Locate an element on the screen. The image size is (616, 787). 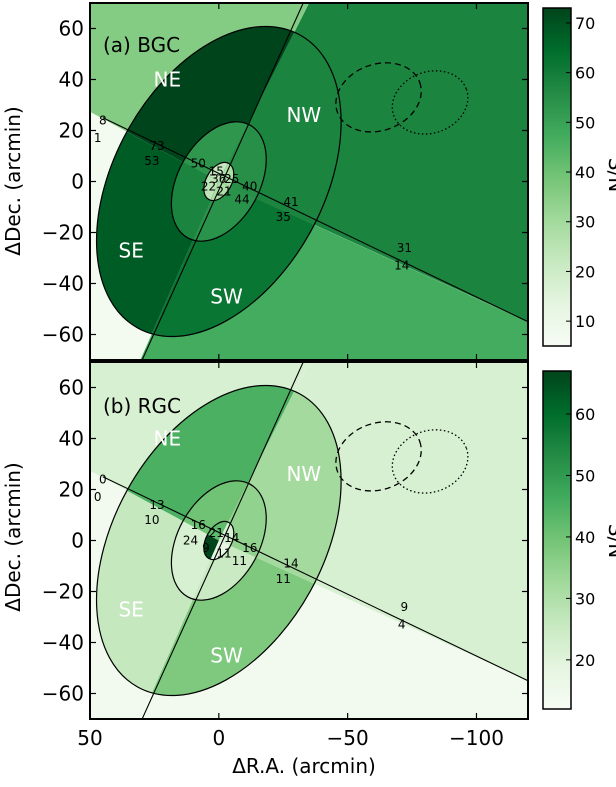
sn-value-label: 22 is located at coordinates (208, 187).